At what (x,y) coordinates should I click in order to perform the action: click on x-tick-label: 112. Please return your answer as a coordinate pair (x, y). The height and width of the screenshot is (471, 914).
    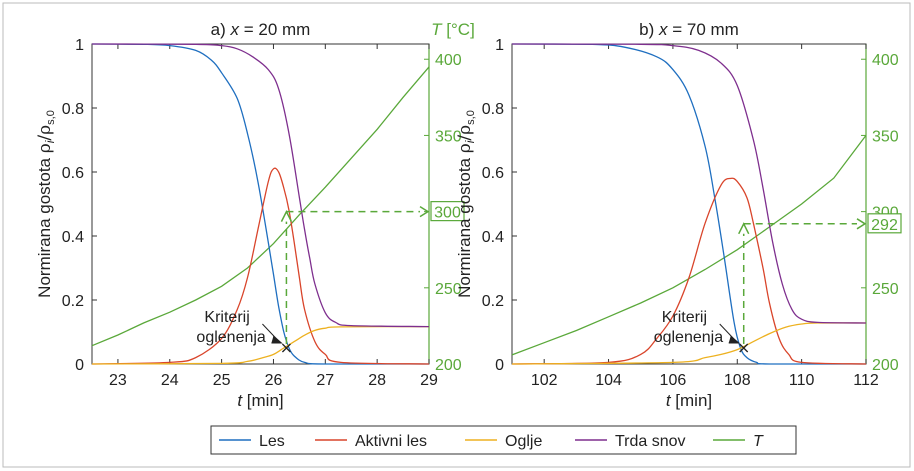
    Looking at the image, I should click on (866, 380).